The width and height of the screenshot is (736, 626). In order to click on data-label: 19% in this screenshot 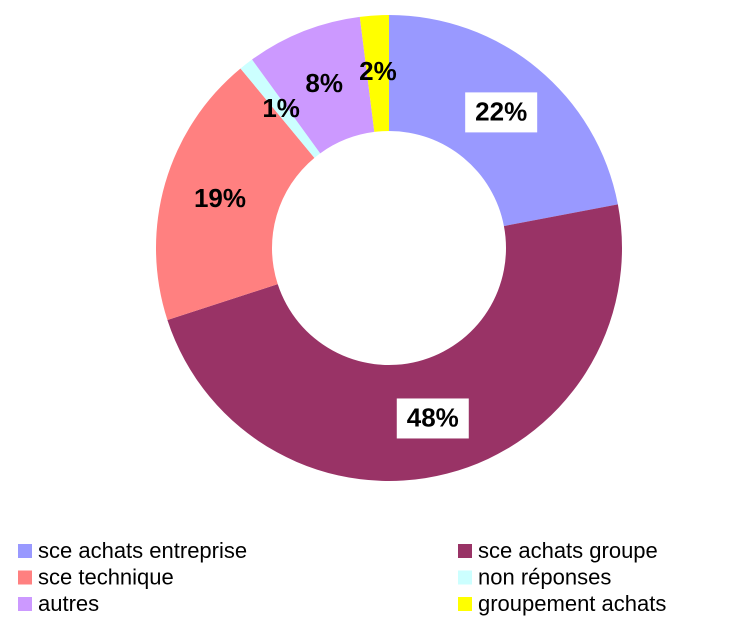, I will do `click(220, 198)`.